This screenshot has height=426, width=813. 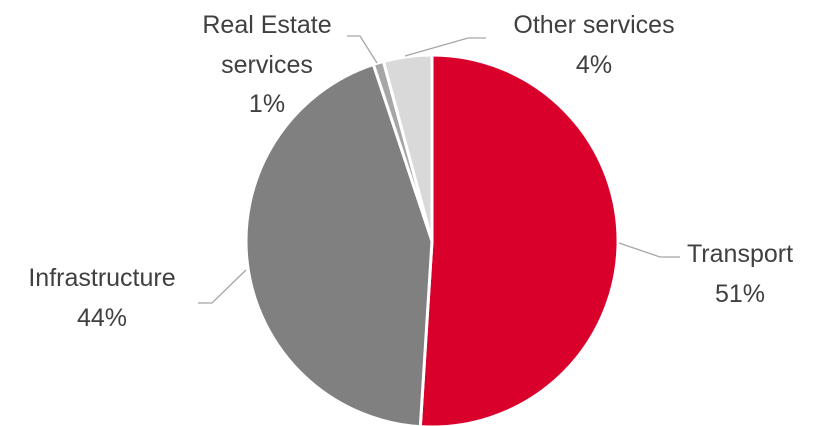 I want to click on slice-label-infrastructure-percent: 44%, so click(x=102, y=318).